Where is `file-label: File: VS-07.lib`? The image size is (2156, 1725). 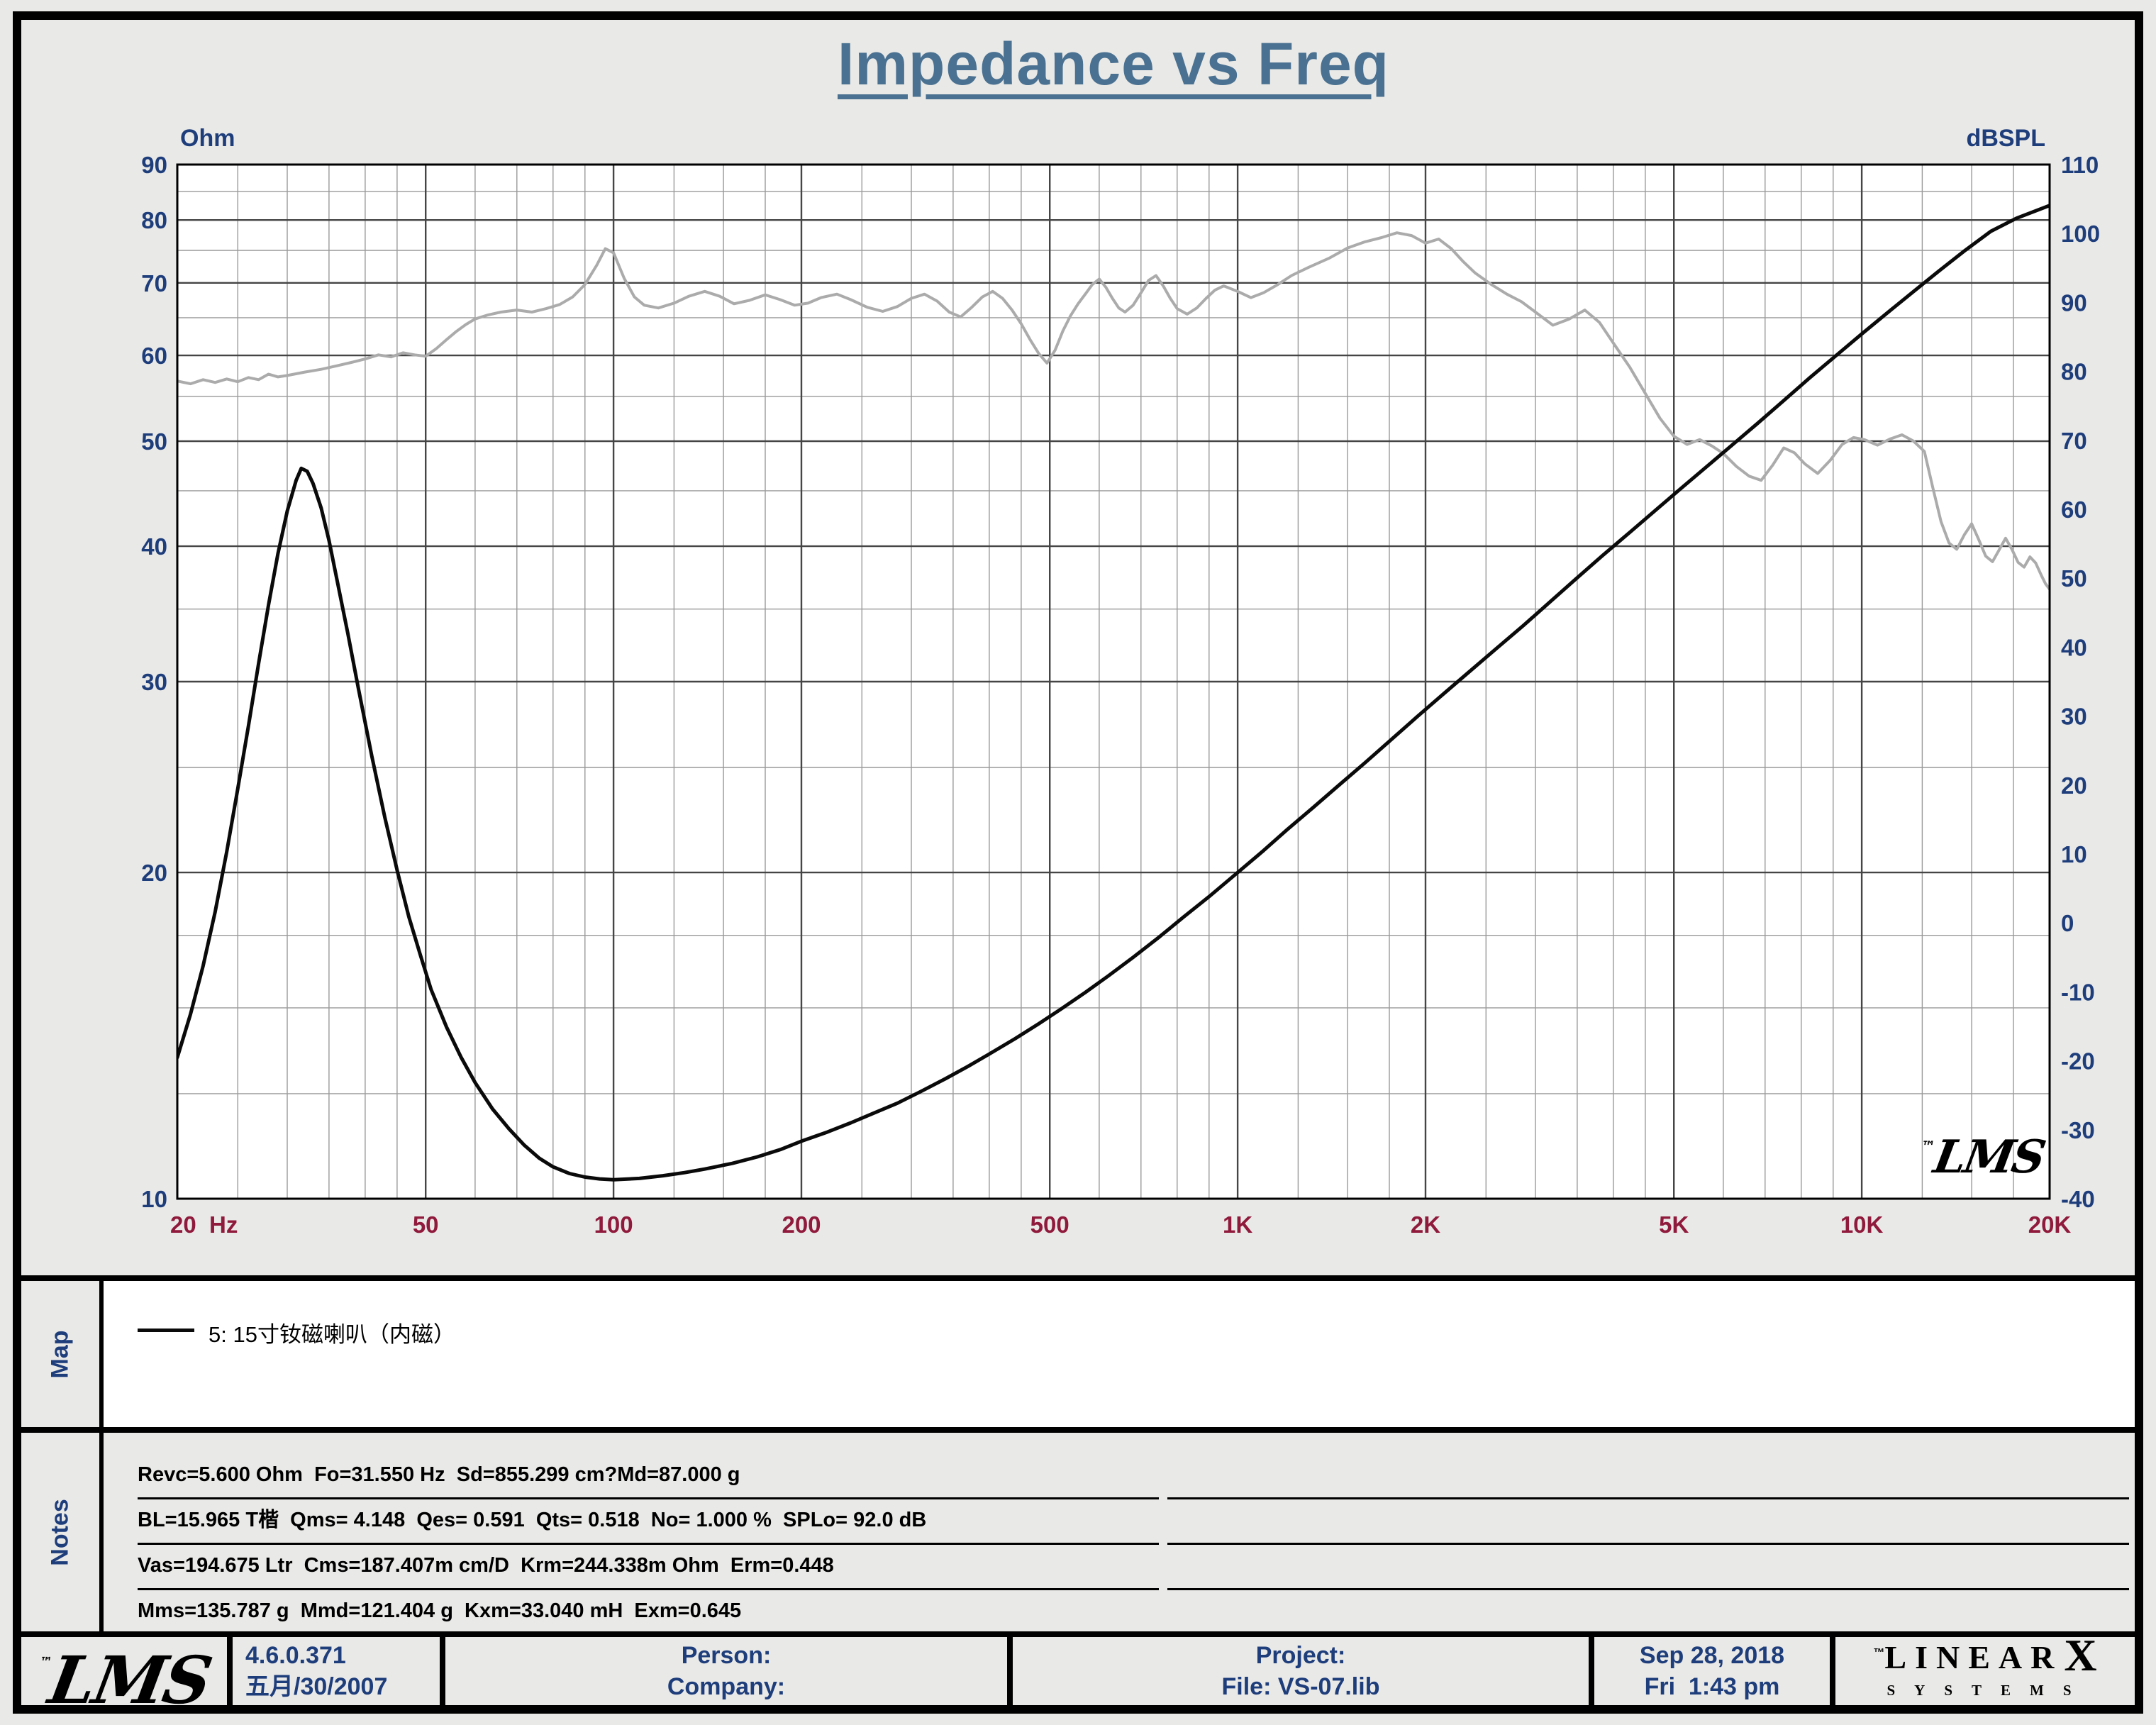 file-label: File: VS-07.lib is located at coordinates (1300, 1686).